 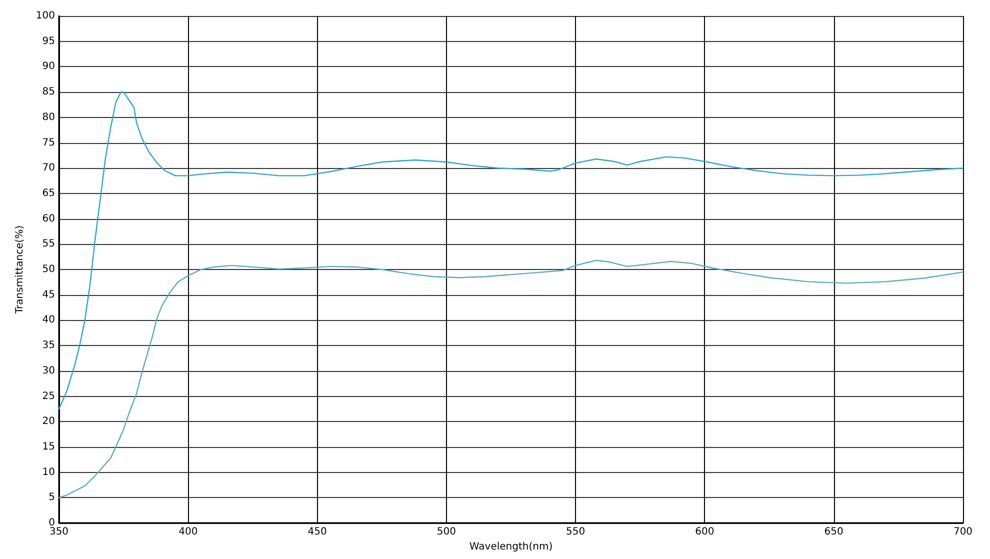 I want to click on y-tick-label: 75, so click(x=48, y=142).